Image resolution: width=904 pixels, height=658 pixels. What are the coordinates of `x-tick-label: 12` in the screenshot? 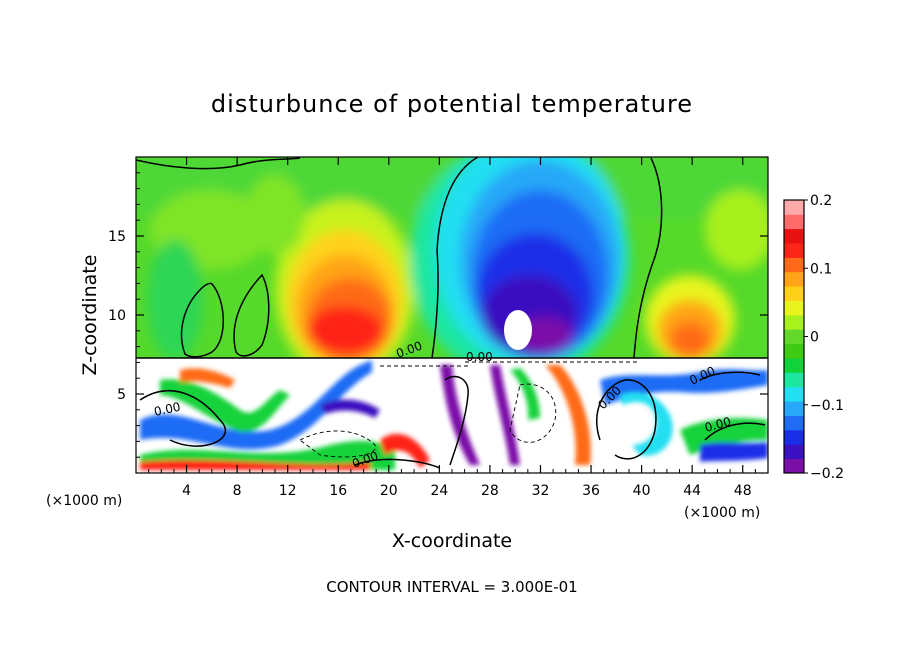 It's located at (288, 491).